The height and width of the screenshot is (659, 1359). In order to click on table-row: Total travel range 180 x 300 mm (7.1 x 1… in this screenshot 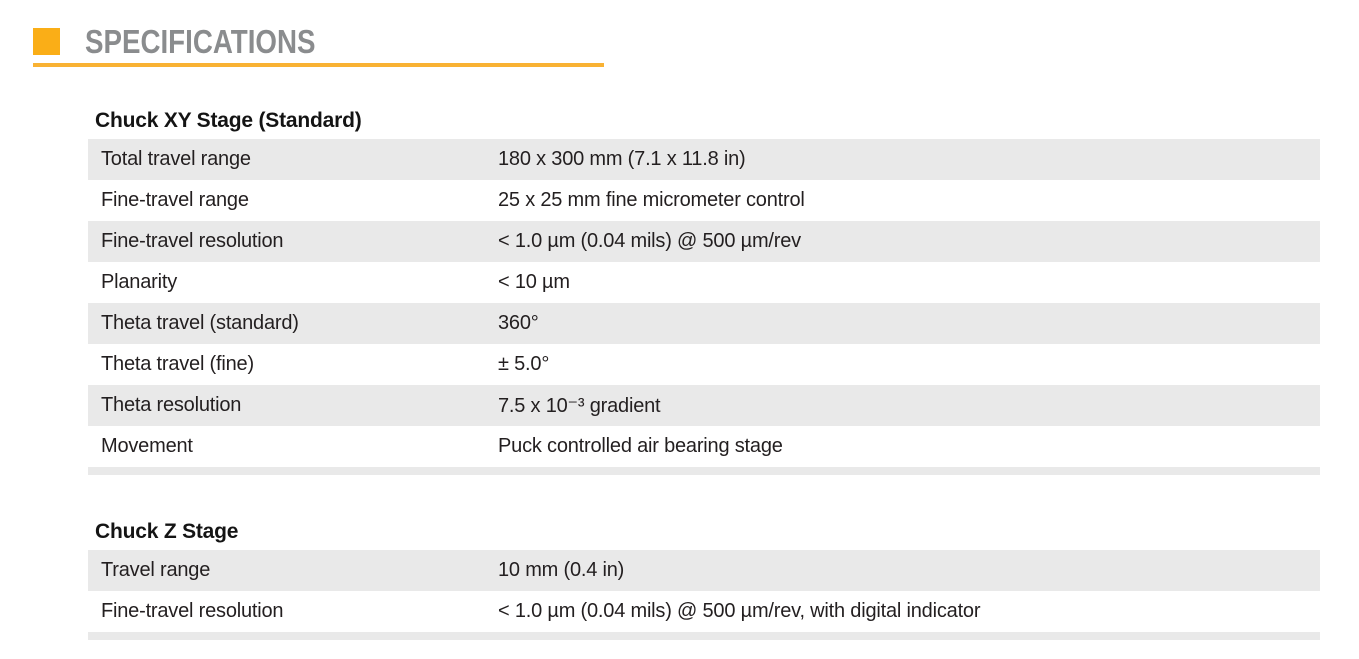, I will do `click(704, 159)`.